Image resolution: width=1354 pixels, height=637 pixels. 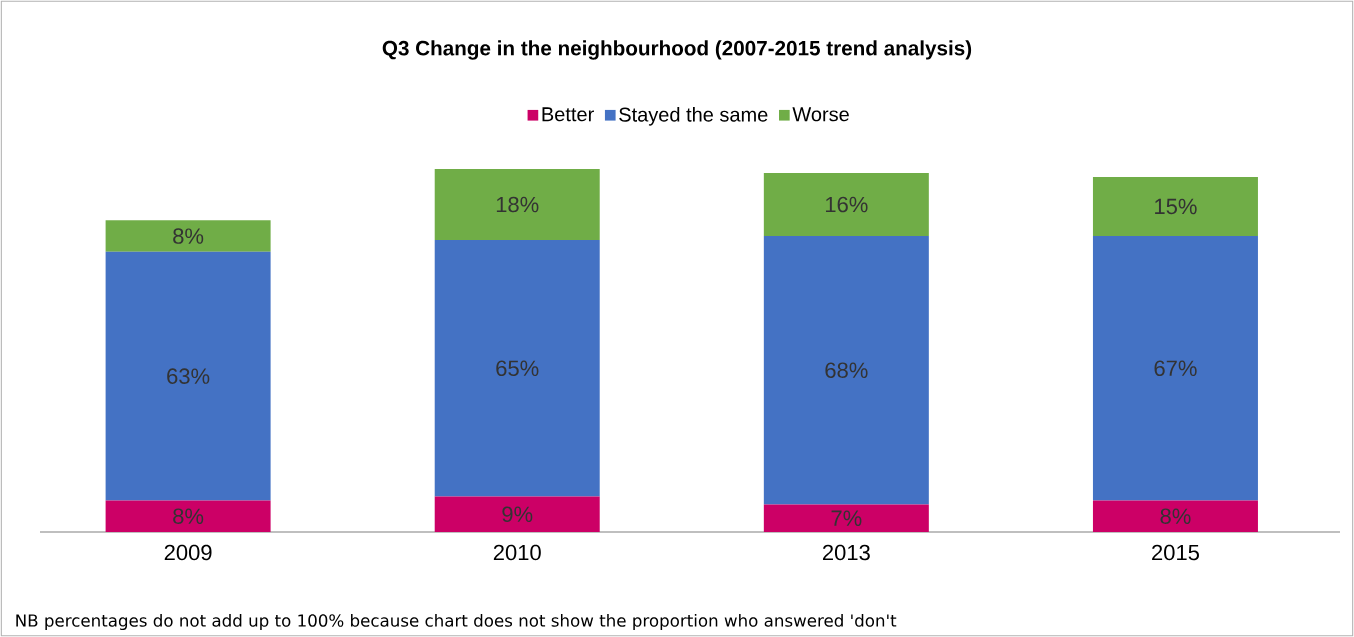 What do you see at coordinates (517, 552) in the screenshot?
I see `x-tick-label: 2010` at bounding box center [517, 552].